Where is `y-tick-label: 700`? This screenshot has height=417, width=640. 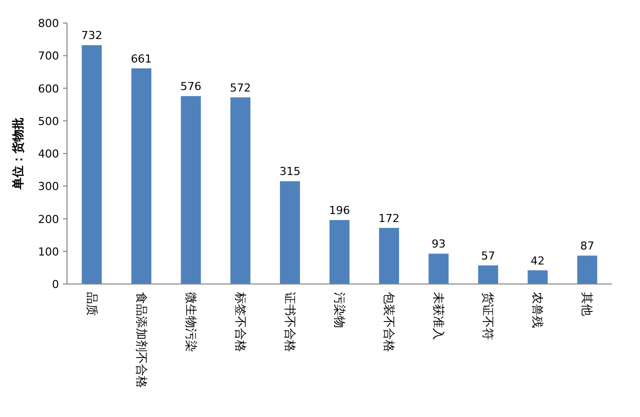
y-tick-label: 700 is located at coordinates (48, 56).